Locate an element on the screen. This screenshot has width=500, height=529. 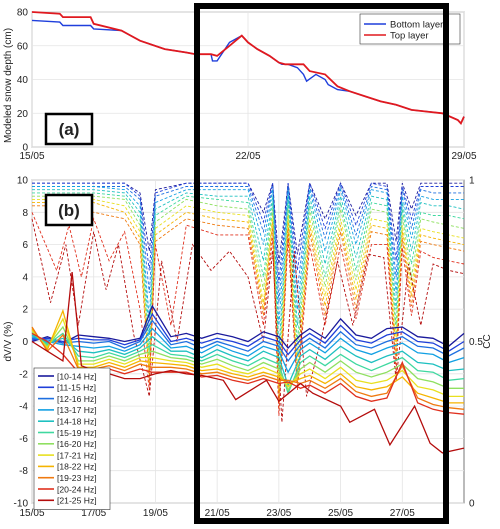
panel-b-y-axis-label: dV/V (%) is located at coordinates (8, 341).